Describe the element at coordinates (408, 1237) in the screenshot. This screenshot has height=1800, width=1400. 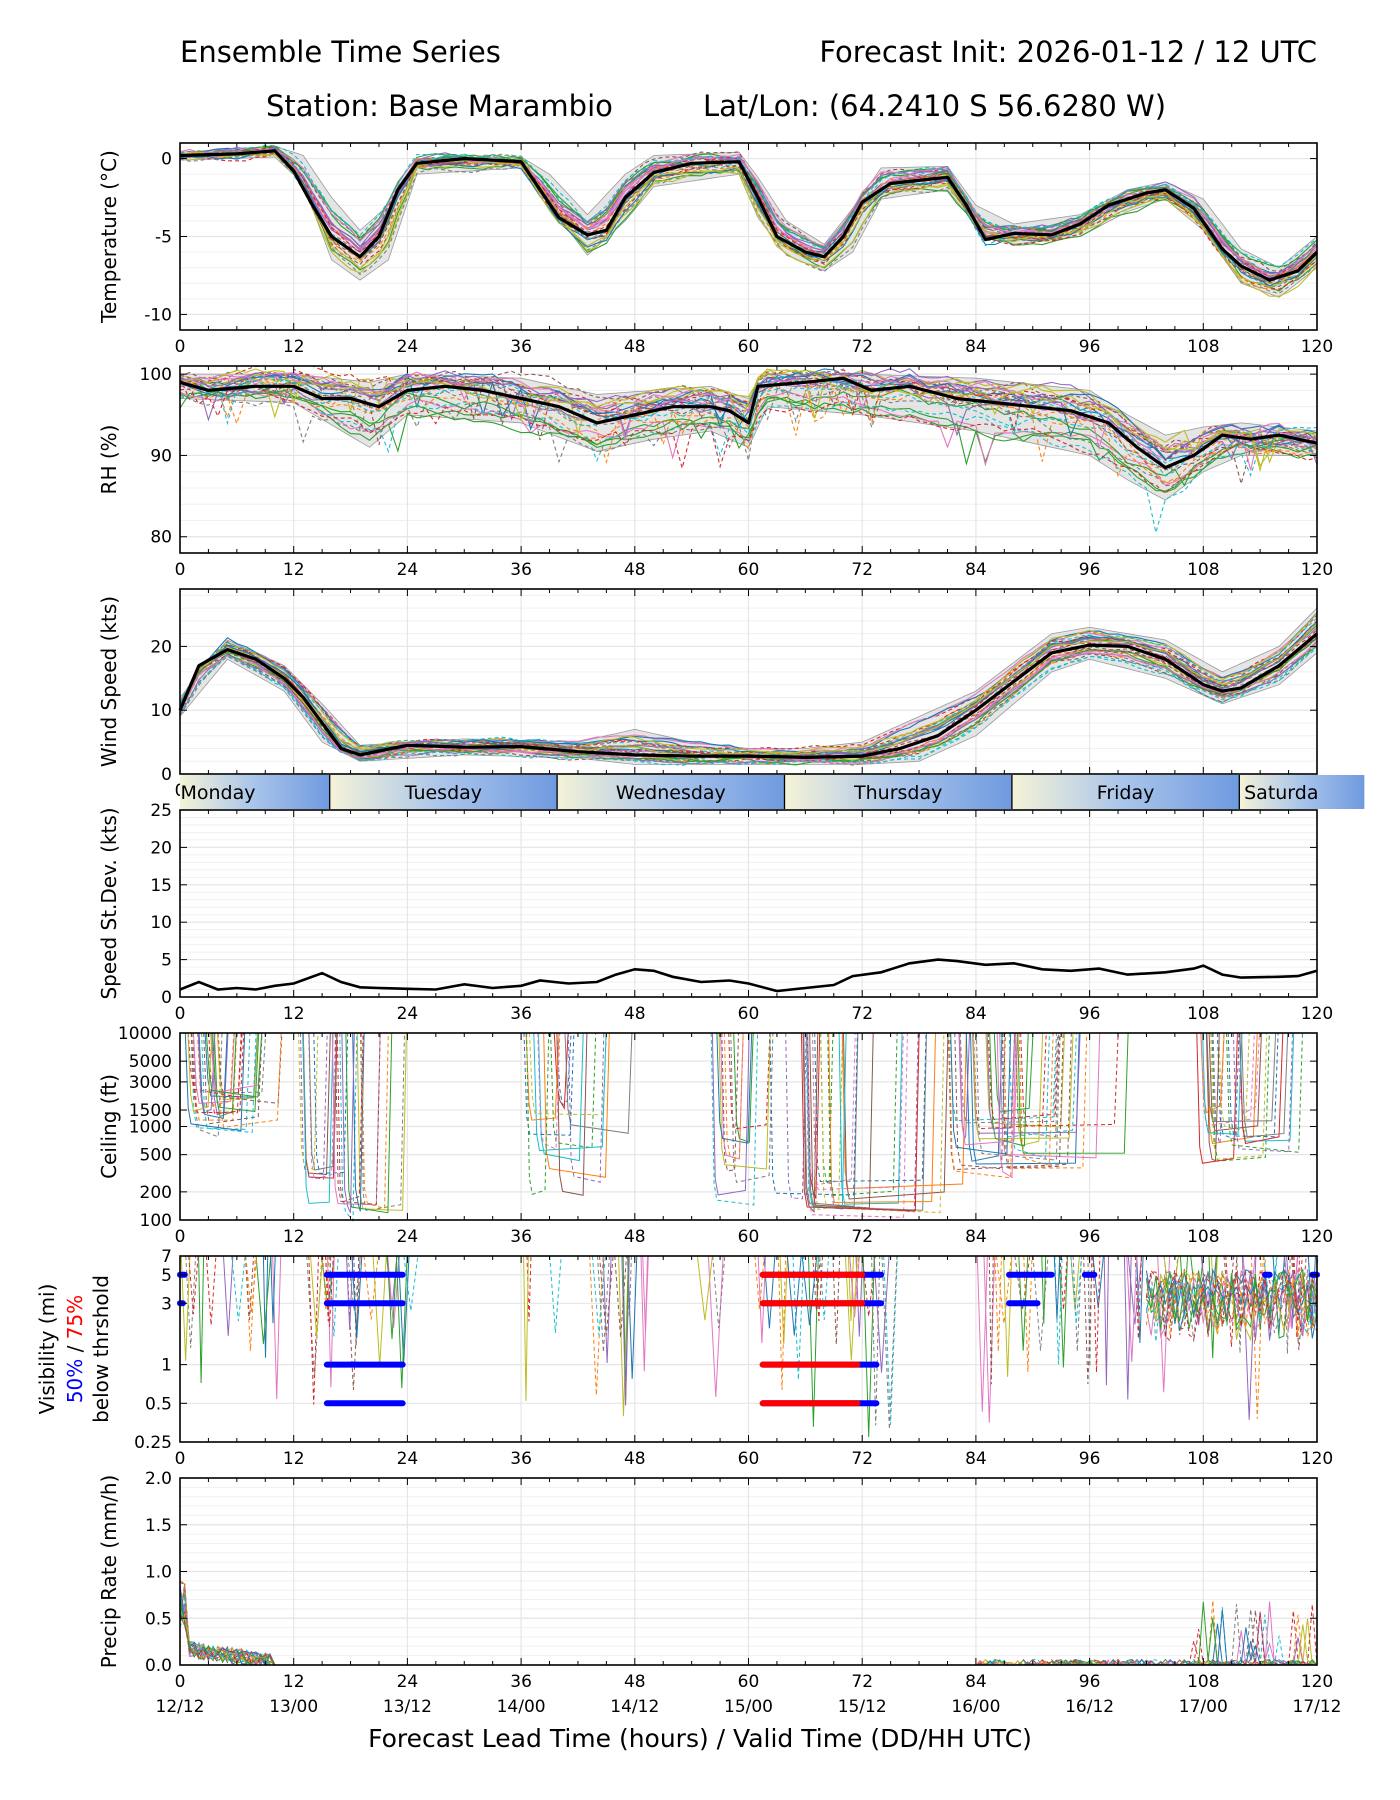
I see `ceiling-x-tick-label: 24` at that location.